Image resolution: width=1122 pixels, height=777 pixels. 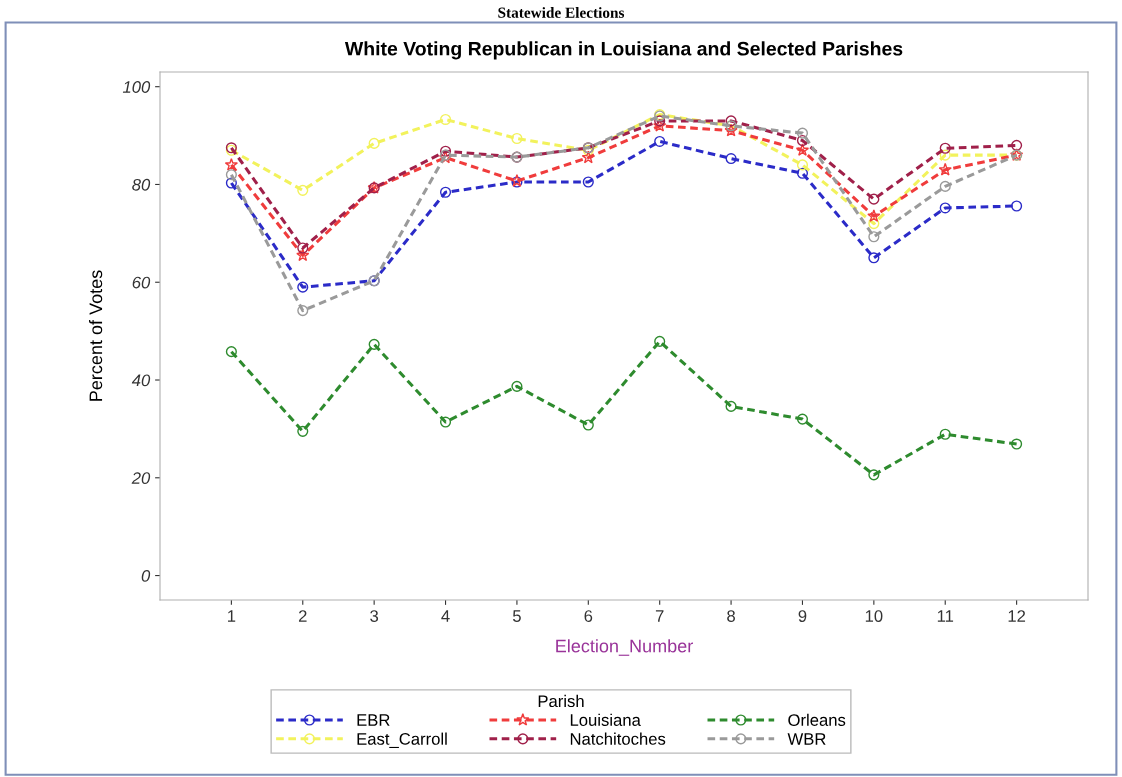 What do you see at coordinates (817, 719) in the screenshot?
I see `legend-label: Orleans` at bounding box center [817, 719].